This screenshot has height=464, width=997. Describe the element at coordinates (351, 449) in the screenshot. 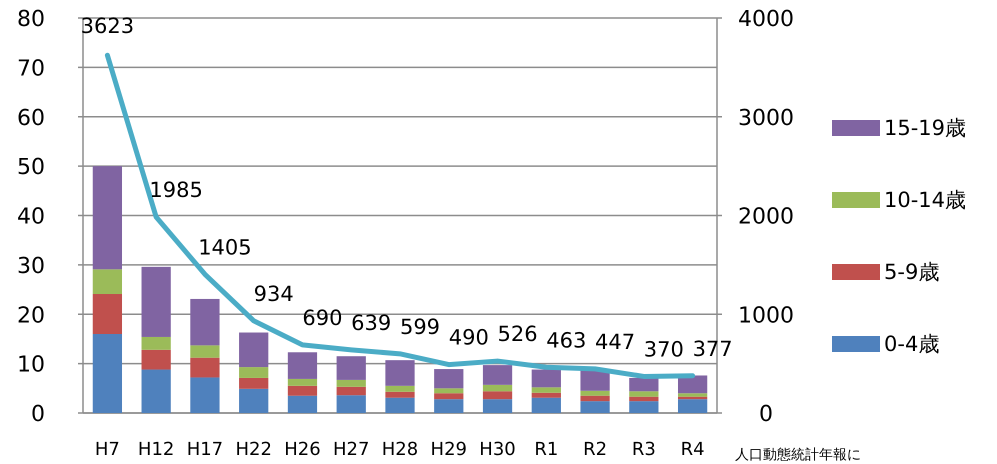

I see `x-tick-label: H27` at that location.